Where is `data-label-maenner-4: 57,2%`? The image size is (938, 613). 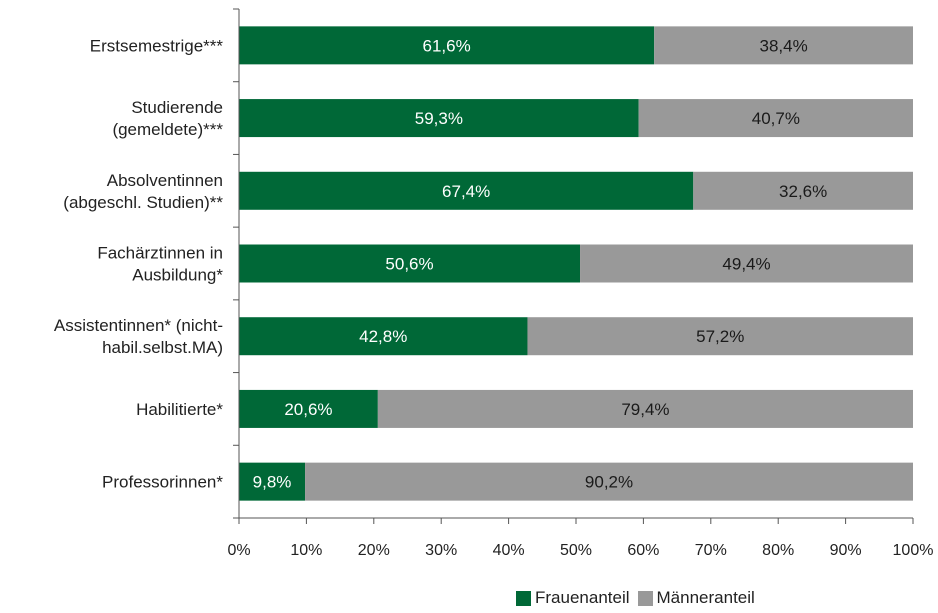 data-label-maenner-4: 57,2% is located at coordinates (720, 336).